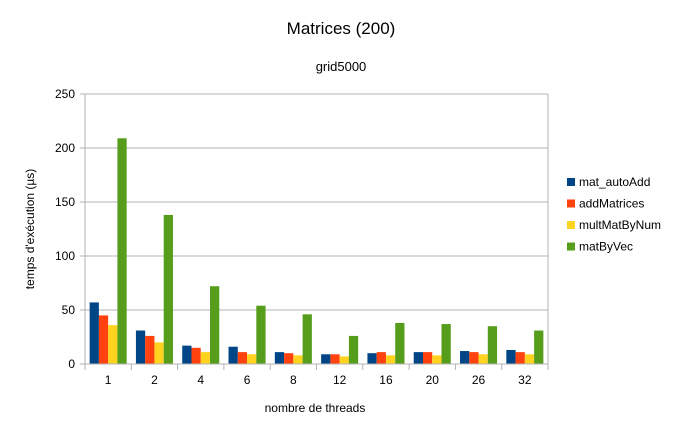  What do you see at coordinates (65, 94) in the screenshot?
I see `y-tick-label: 250` at bounding box center [65, 94].